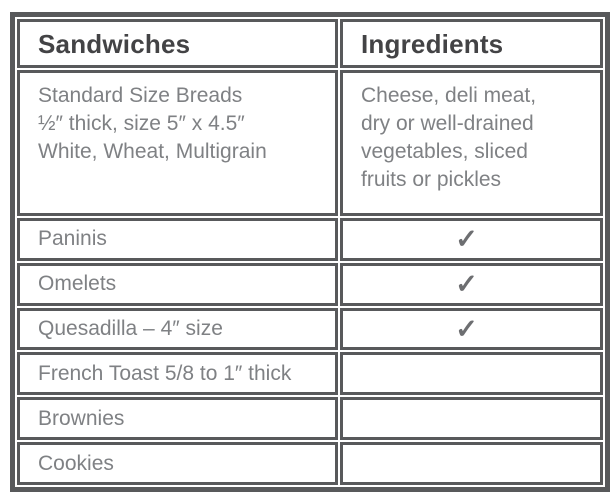 The image size is (615, 497). Describe the element at coordinates (471, 374) in the screenshot. I see `check-cell-french-toast` at that location.